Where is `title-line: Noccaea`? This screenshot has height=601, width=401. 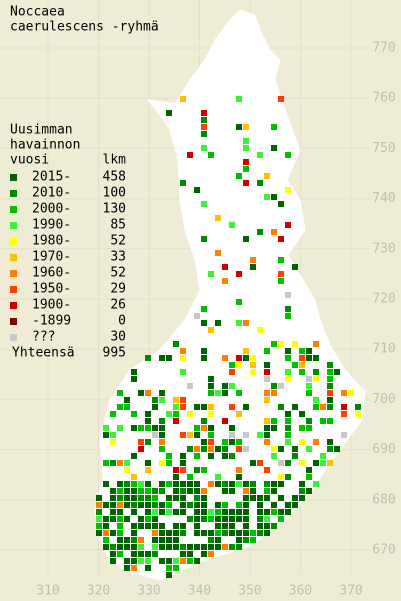
title-line: Noccaea is located at coordinates (37, 12).